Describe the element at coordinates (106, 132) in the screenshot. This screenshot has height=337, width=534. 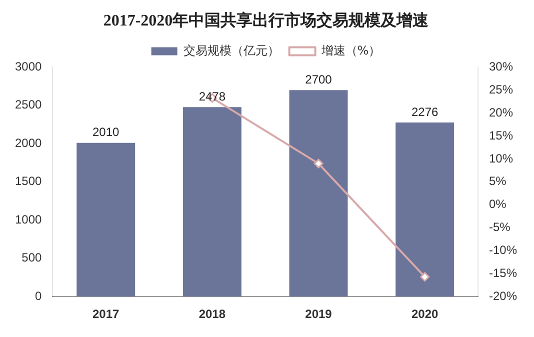
I see `data-label: 2010` at that location.